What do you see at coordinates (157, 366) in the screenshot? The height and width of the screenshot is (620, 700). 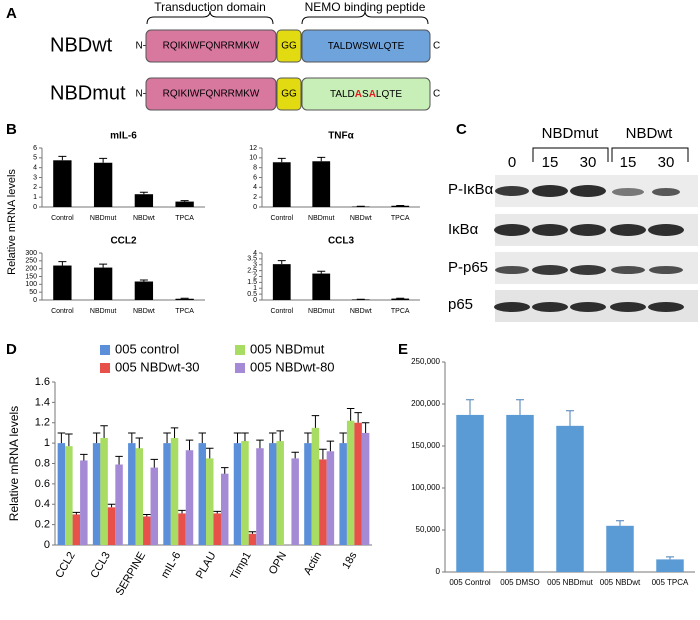 I see `legend-label: 005 NBDwt-30` at bounding box center [157, 366].